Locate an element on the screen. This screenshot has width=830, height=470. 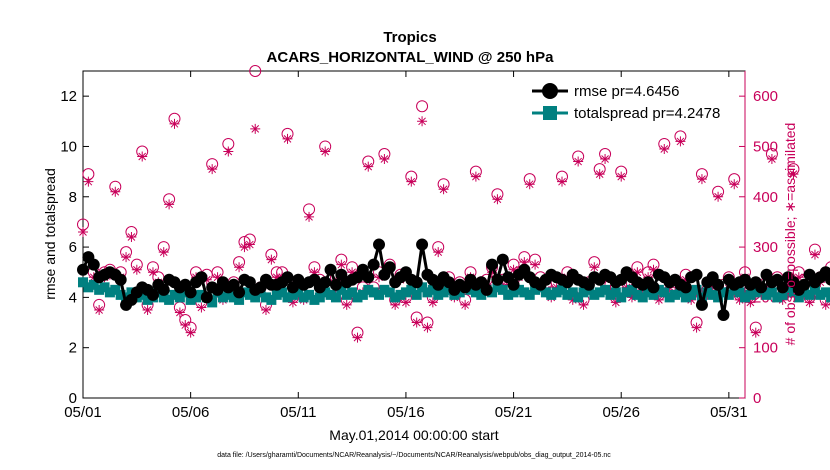
x-tick-label: 05/11 is located at coordinates (298, 412).